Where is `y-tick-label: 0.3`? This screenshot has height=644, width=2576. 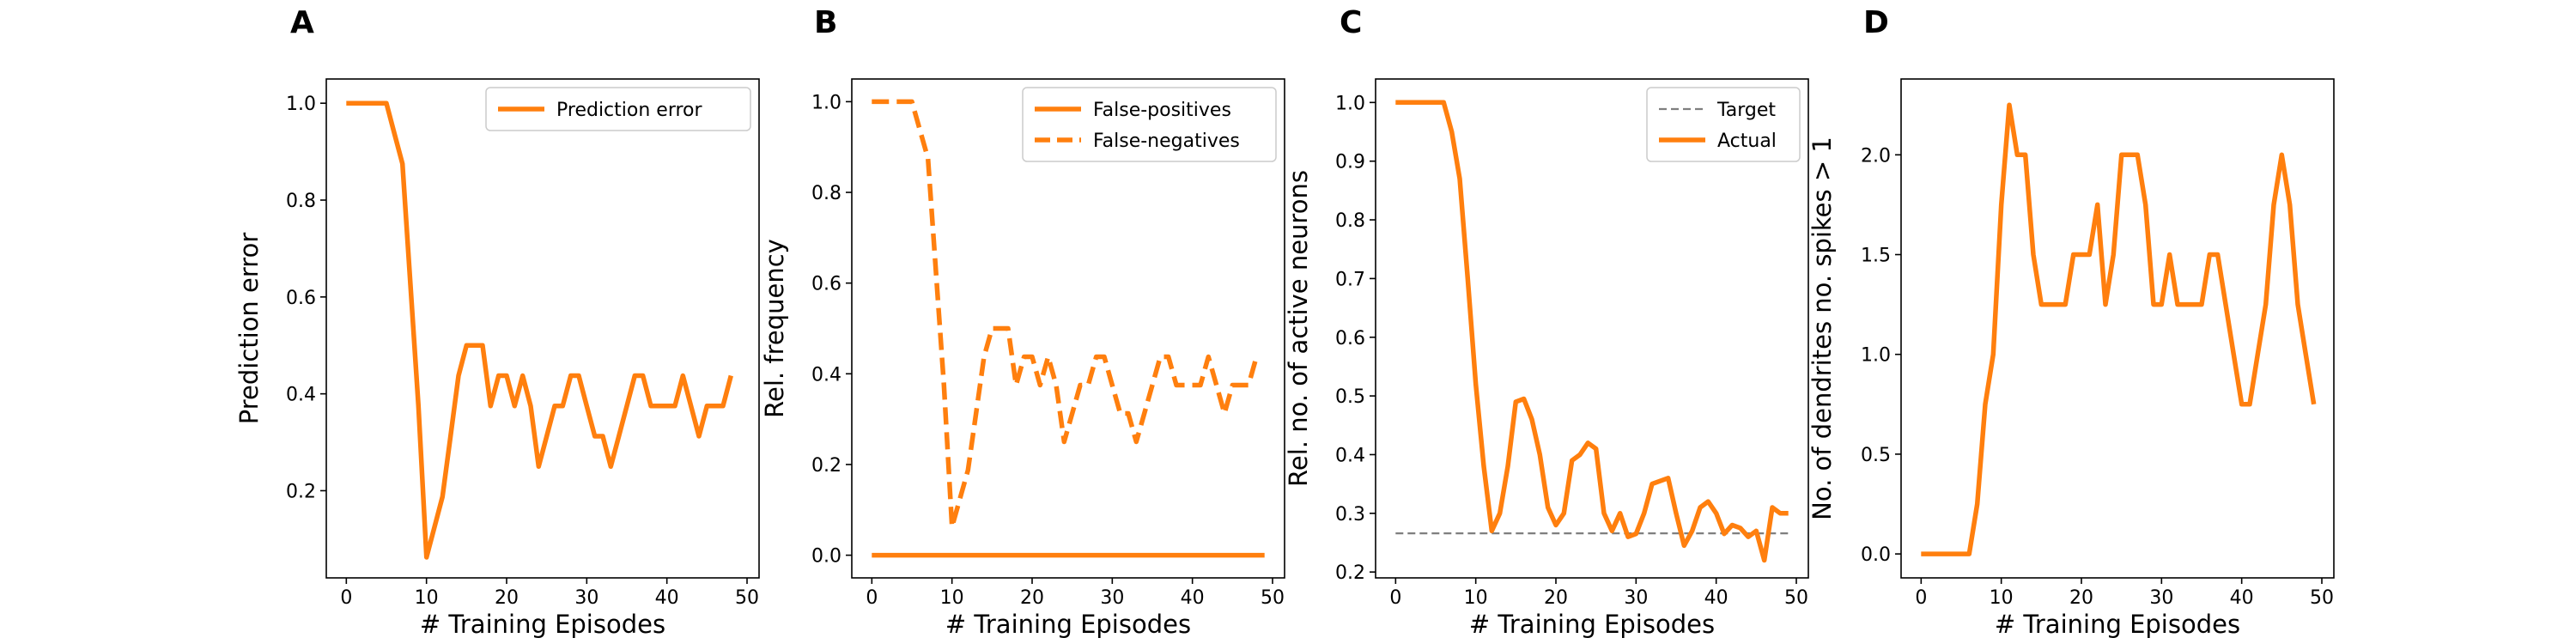 y-tick-label: 0.3 is located at coordinates (1350, 515).